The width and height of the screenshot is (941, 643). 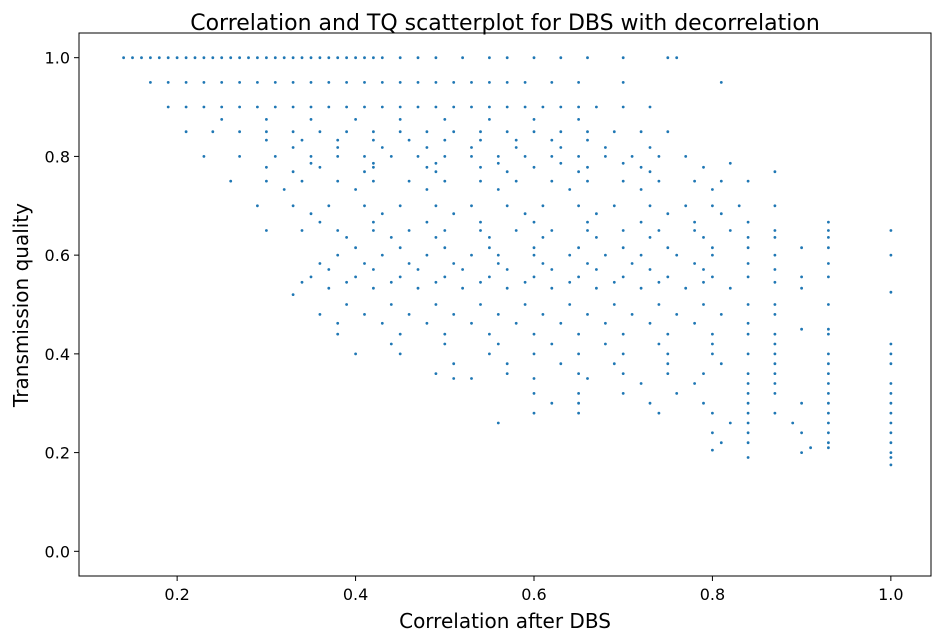 I want to click on y-tick-label: 1.0, so click(x=57, y=58).